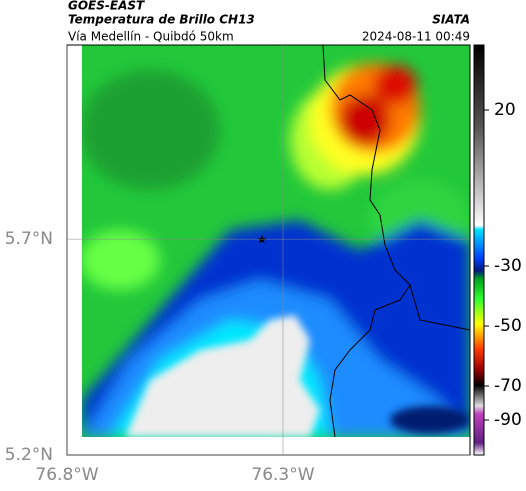  What do you see at coordinates (106, 6) in the screenshot?
I see `satellite: GOES-EAST` at bounding box center [106, 6].